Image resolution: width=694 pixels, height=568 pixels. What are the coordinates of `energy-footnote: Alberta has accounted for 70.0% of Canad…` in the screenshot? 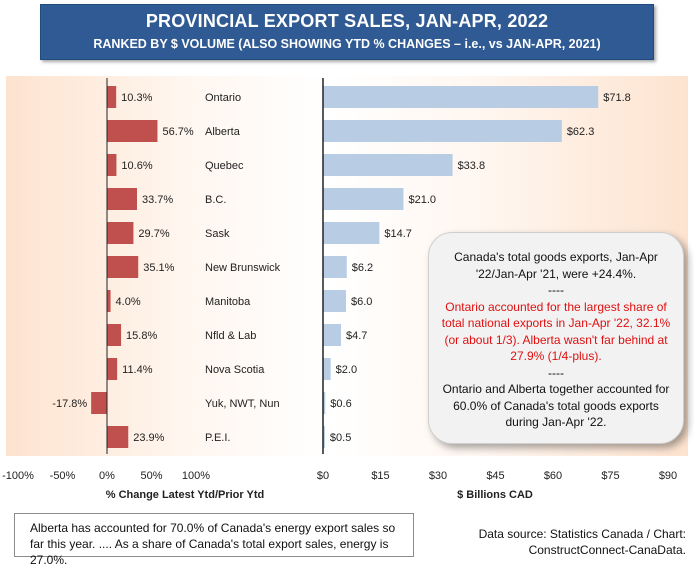 It's located at (214, 540).